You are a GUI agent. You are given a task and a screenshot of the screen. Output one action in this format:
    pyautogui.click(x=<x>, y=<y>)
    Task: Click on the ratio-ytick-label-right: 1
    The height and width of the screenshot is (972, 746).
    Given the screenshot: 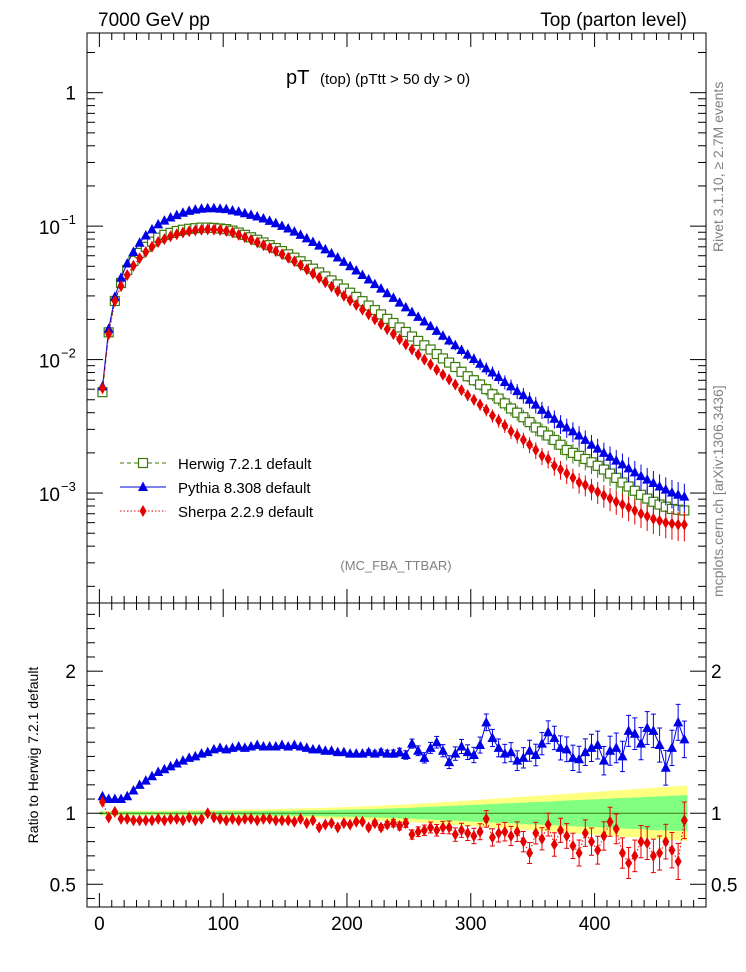 What is the action you would take?
    pyautogui.click(x=716, y=814)
    